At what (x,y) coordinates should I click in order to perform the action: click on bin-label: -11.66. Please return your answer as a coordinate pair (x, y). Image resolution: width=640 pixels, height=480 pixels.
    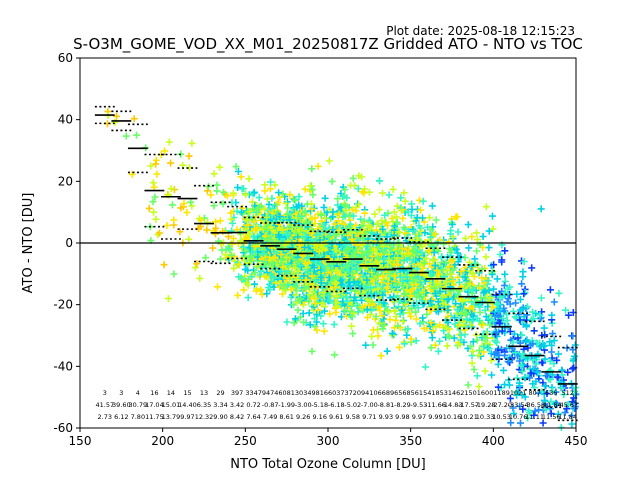
    Looking at the image, I should click on (435, 405).